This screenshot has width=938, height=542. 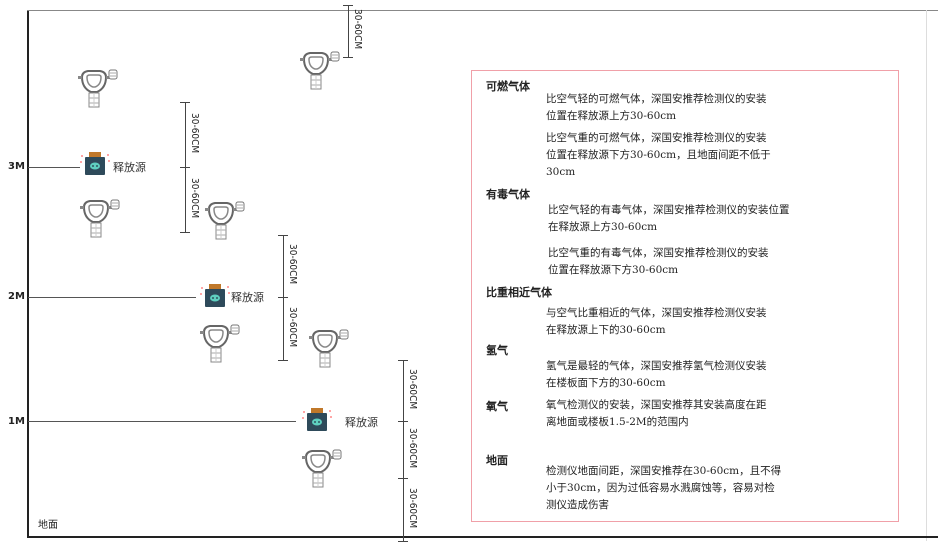 What do you see at coordinates (497, 406) in the screenshot?
I see `heading-oxygen: 氧气` at bounding box center [497, 406].